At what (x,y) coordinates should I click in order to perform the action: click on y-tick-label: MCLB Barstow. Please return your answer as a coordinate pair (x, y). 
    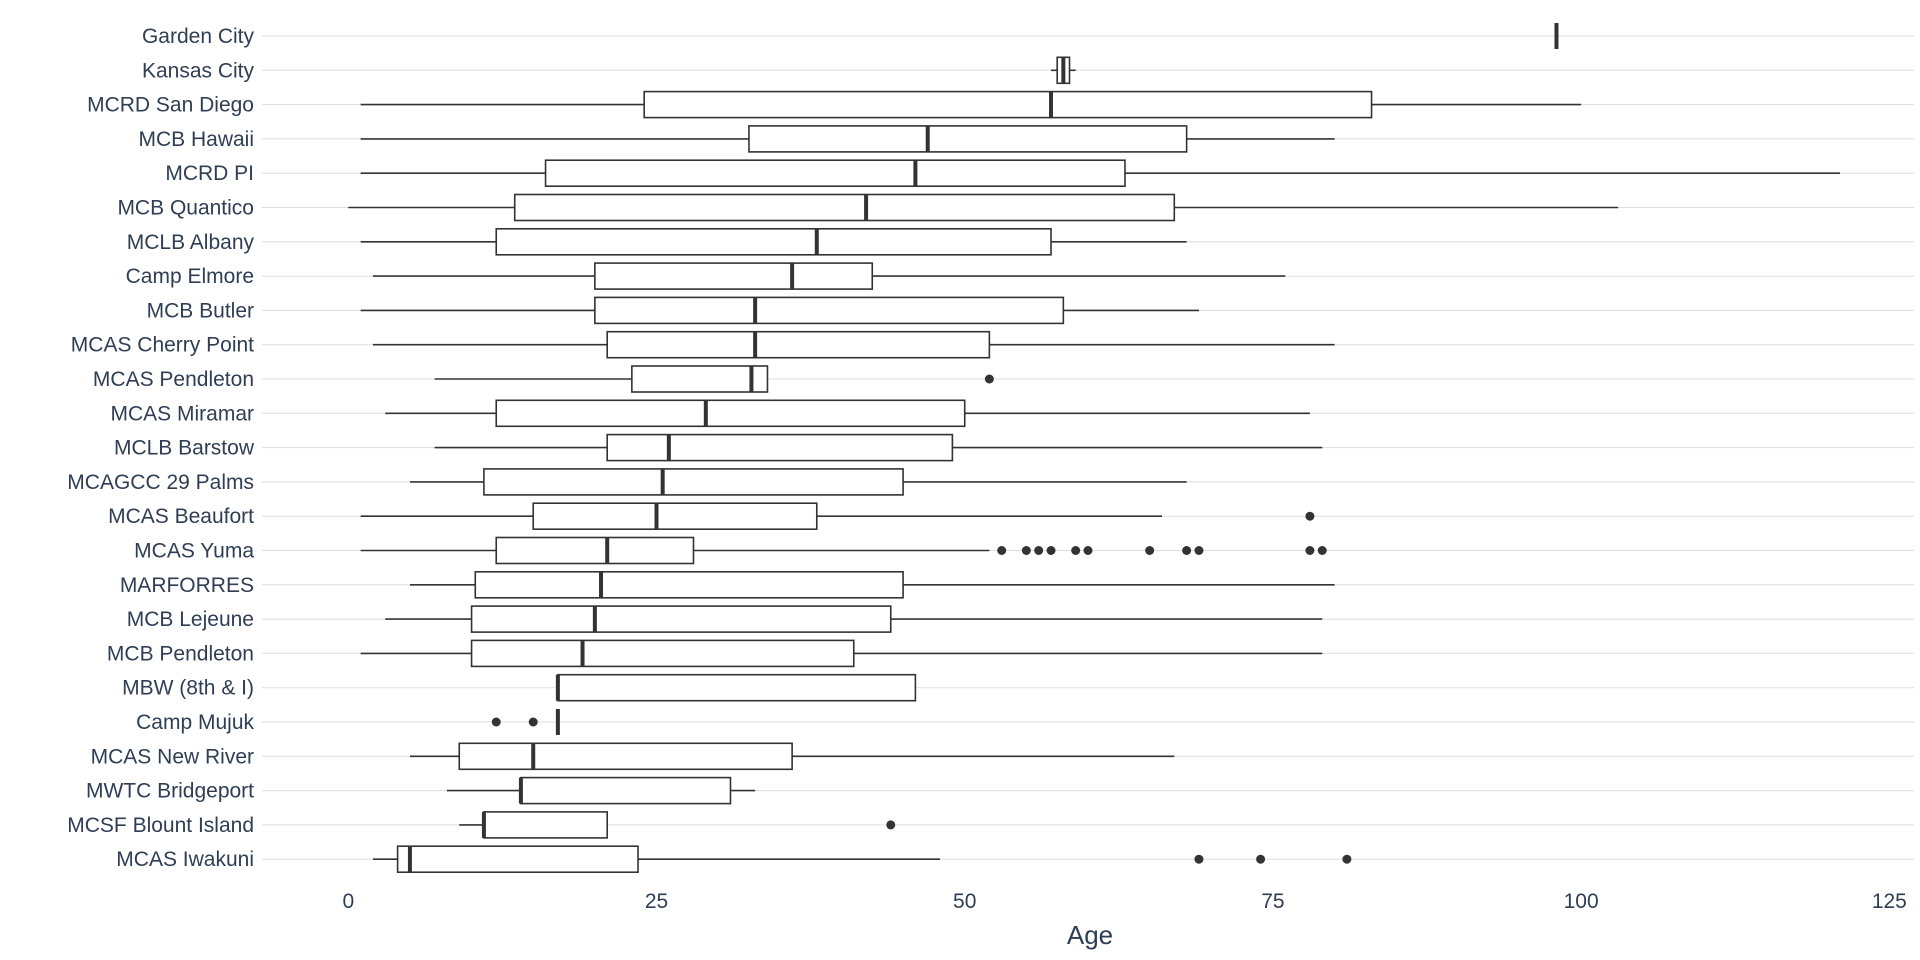
    Looking at the image, I should click on (184, 448).